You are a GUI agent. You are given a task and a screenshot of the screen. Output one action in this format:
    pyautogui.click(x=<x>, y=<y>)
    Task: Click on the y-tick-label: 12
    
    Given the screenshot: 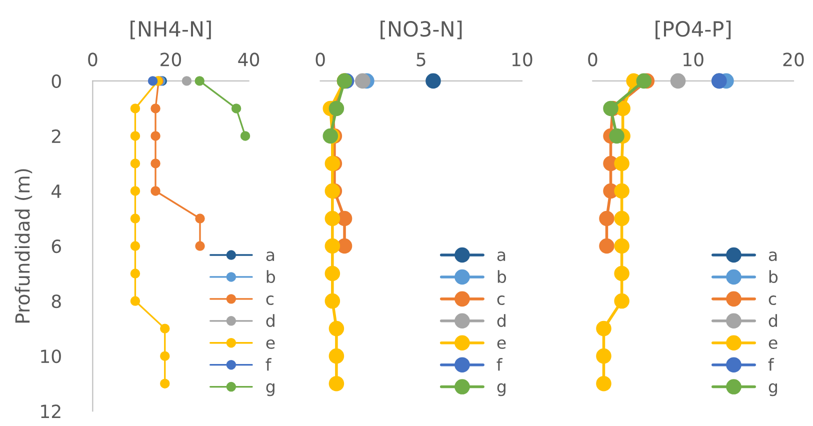 What is the action you would take?
    pyautogui.click(x=50, y=411)
    